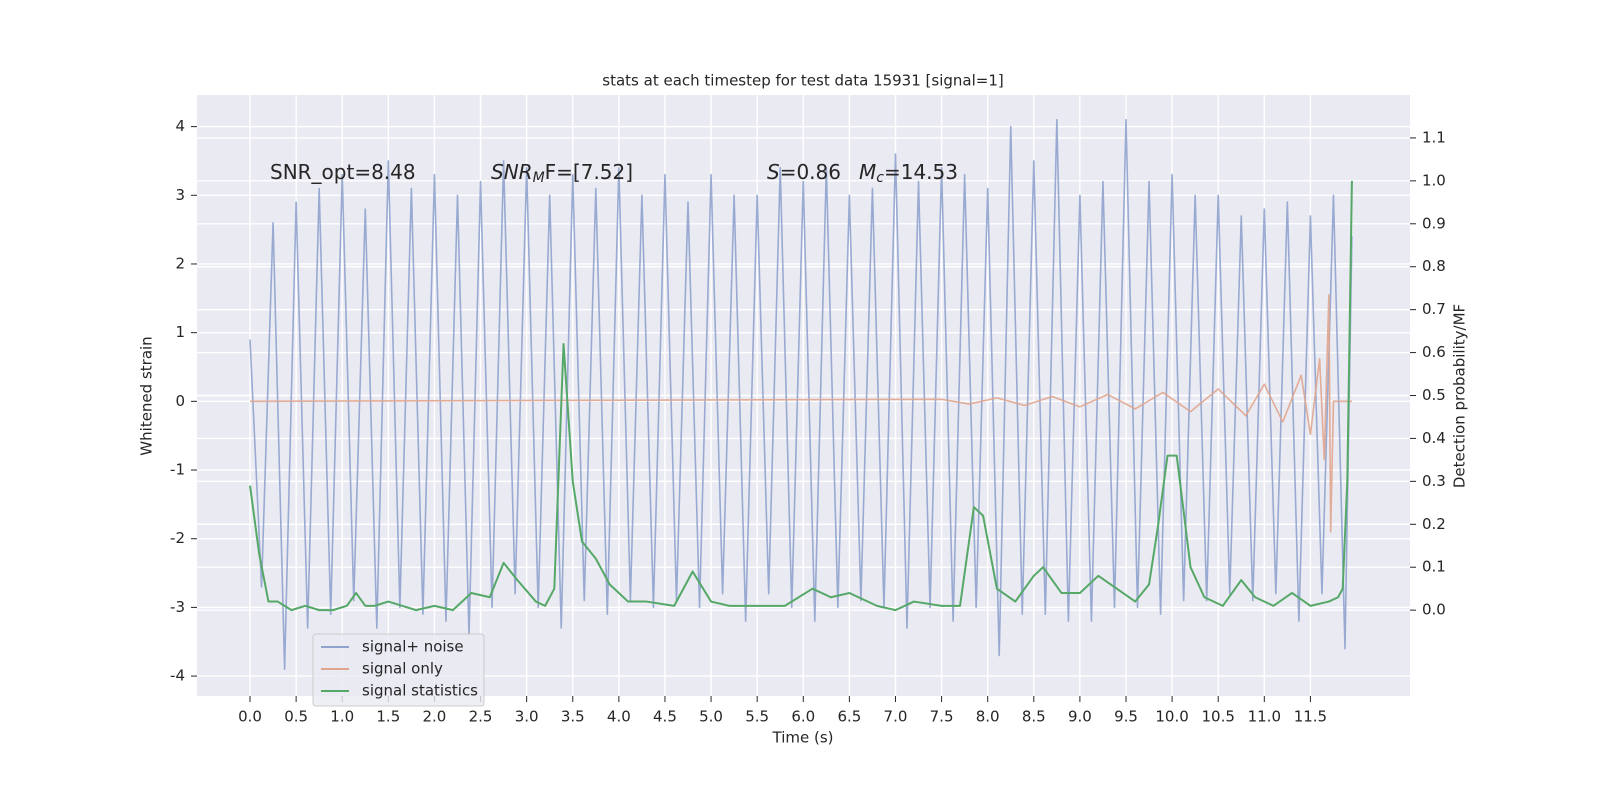 The image size is (1600, 800). I want to click on y-tick-label: -3, so click(177, 607).